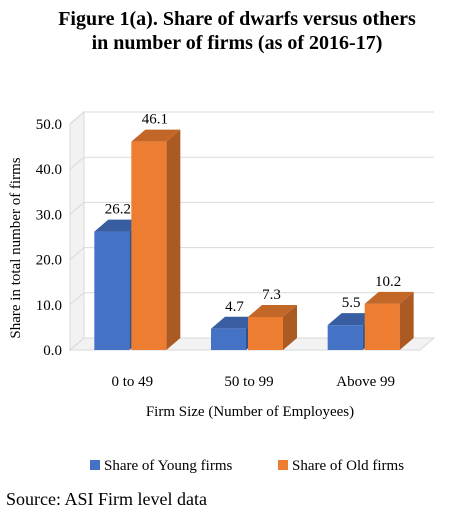 The width and height of the screenshot is (474, 516). I want to click on legend-item-young: Share of Young firms, so click(161, 466).